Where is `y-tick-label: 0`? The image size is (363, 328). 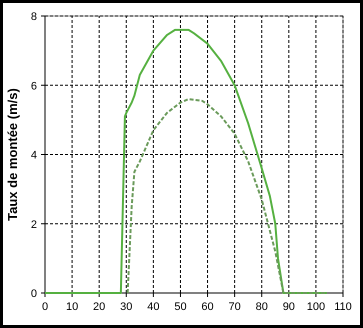 y-tick-label: 0 is located at coordinates (33, 294).